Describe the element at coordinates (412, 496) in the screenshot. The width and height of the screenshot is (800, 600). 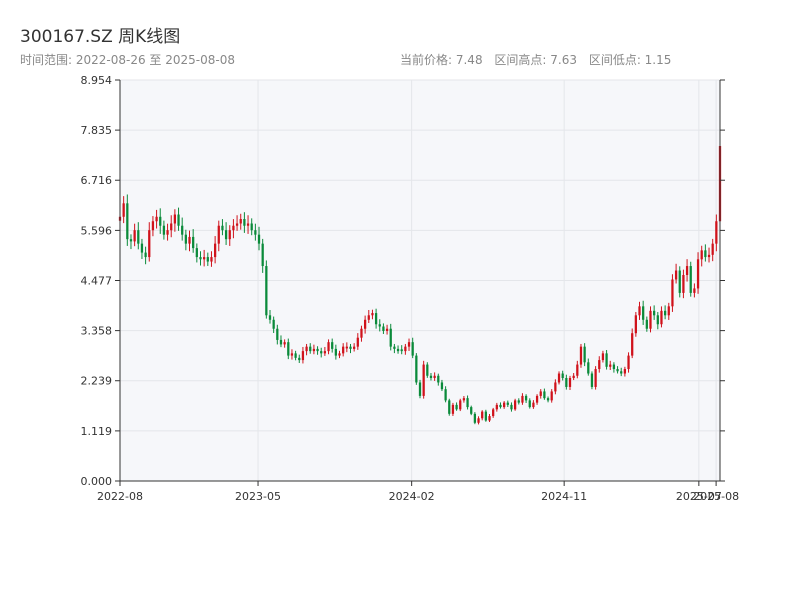
I see `x-tick-label: 2024-02` at that location.